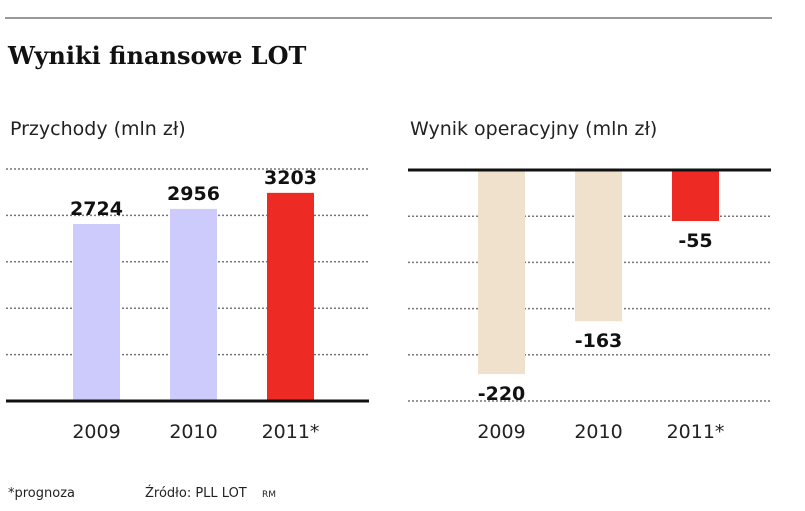 This screenshot has width=805, height=511. What do you see at coordinates (695, 241) in the screenshot?
I see `data-label: -55` at bounding box center [695, 241].